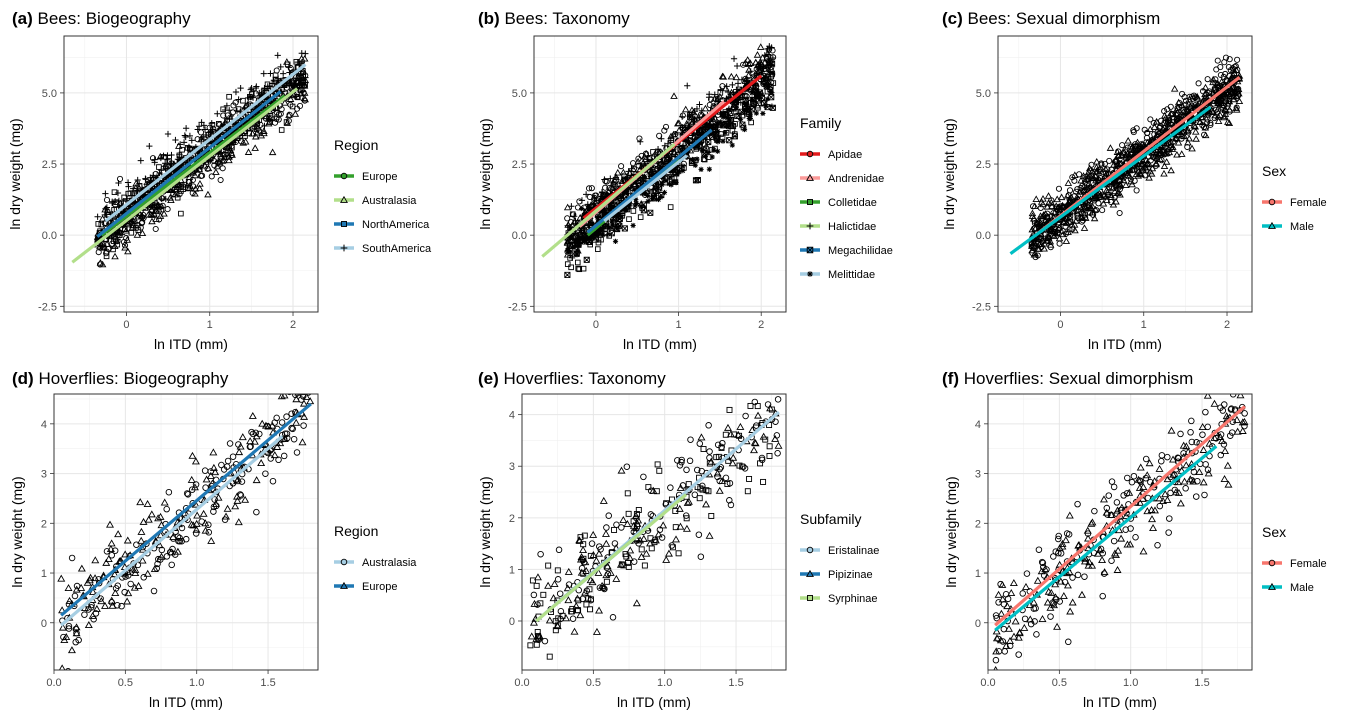 The height and width of the screenshot is (714, 1352). What do you see at coordinates (645, 188) in the screenshot?
I see `fit-line-melittidae` at bounding box center [645, 188].